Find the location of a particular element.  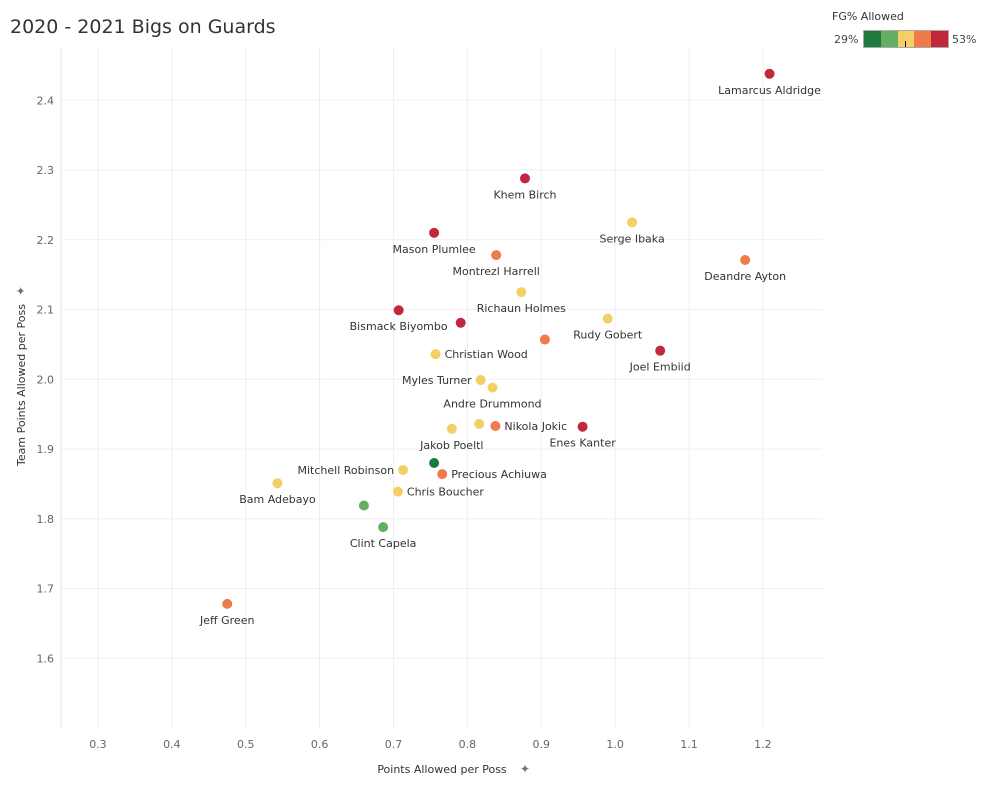

x-tick-label: 1.0 is located at coordinates (615, 744).